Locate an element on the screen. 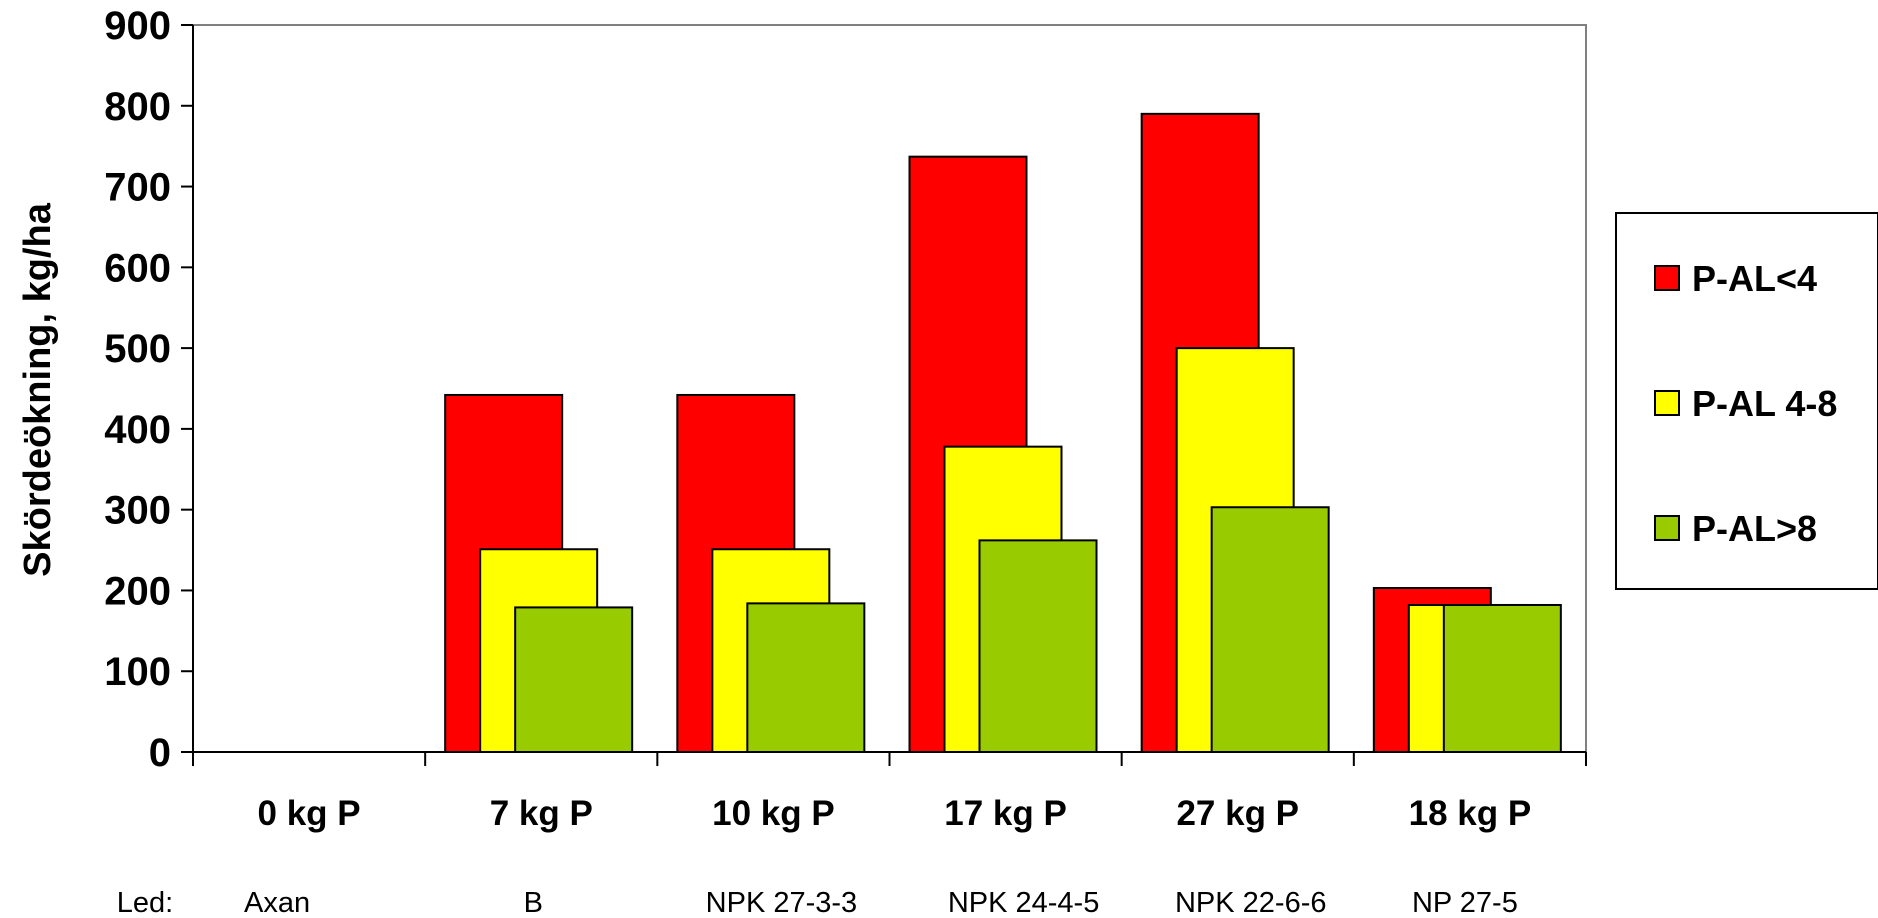 This screenshot has width=1878, height=918. y-tick-label: 100 is located at coordinates (137, 672).